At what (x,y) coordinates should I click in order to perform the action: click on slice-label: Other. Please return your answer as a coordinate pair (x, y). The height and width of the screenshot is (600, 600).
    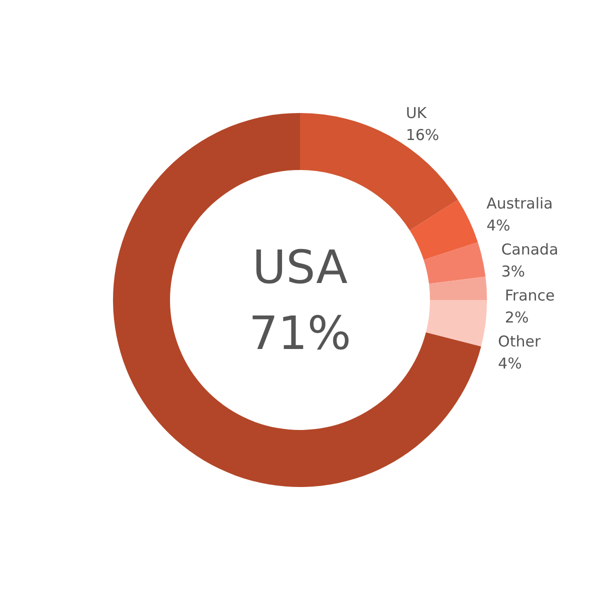
    Looking at the image, I should click on (520, 341).